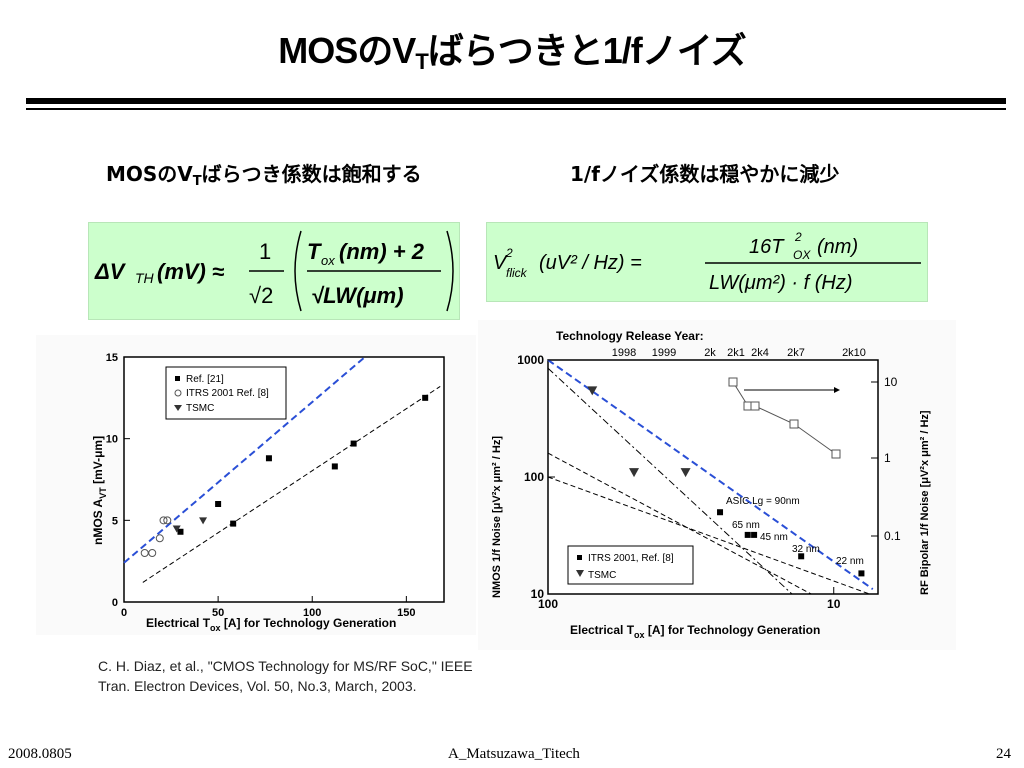 This screenshot has width=1024, height=768. What do you see at coordinates (312, 613) in the screenshot?
I see `cl-xtick-label: 100` at bounding box center [312, 613].